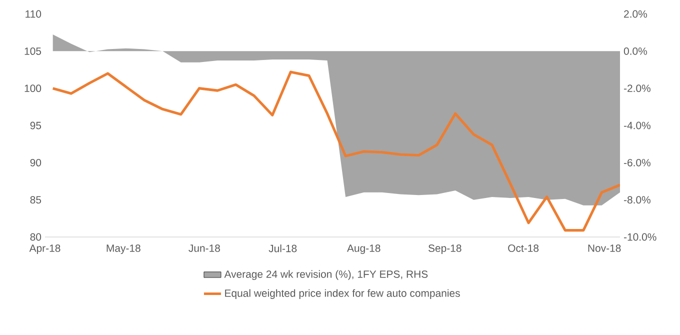 This screenshot has height=335, width=680. I want to click on legend-label: Average 24 wk revision (%), 1FY EPS, RHS, so click(326, 275).